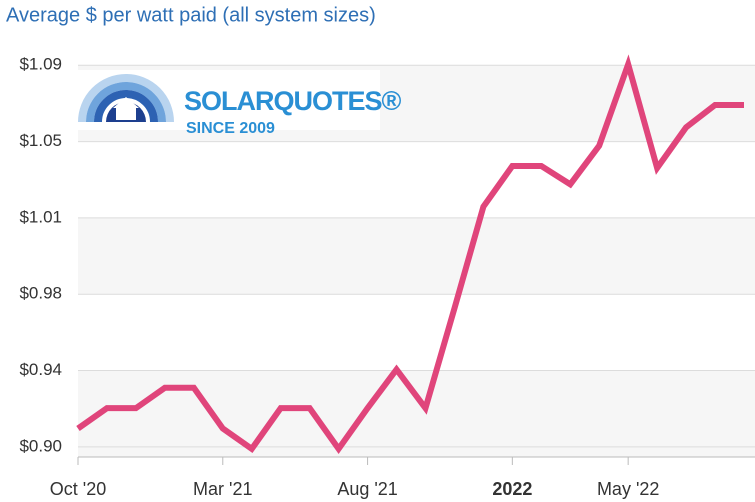 Image resolution: width=755 pixels, height=502 pixels. What do you see at coordinates (78, 489) in the screenshot?
I see `x-tick-label: Oct '20` at bounding box center [78, 489].